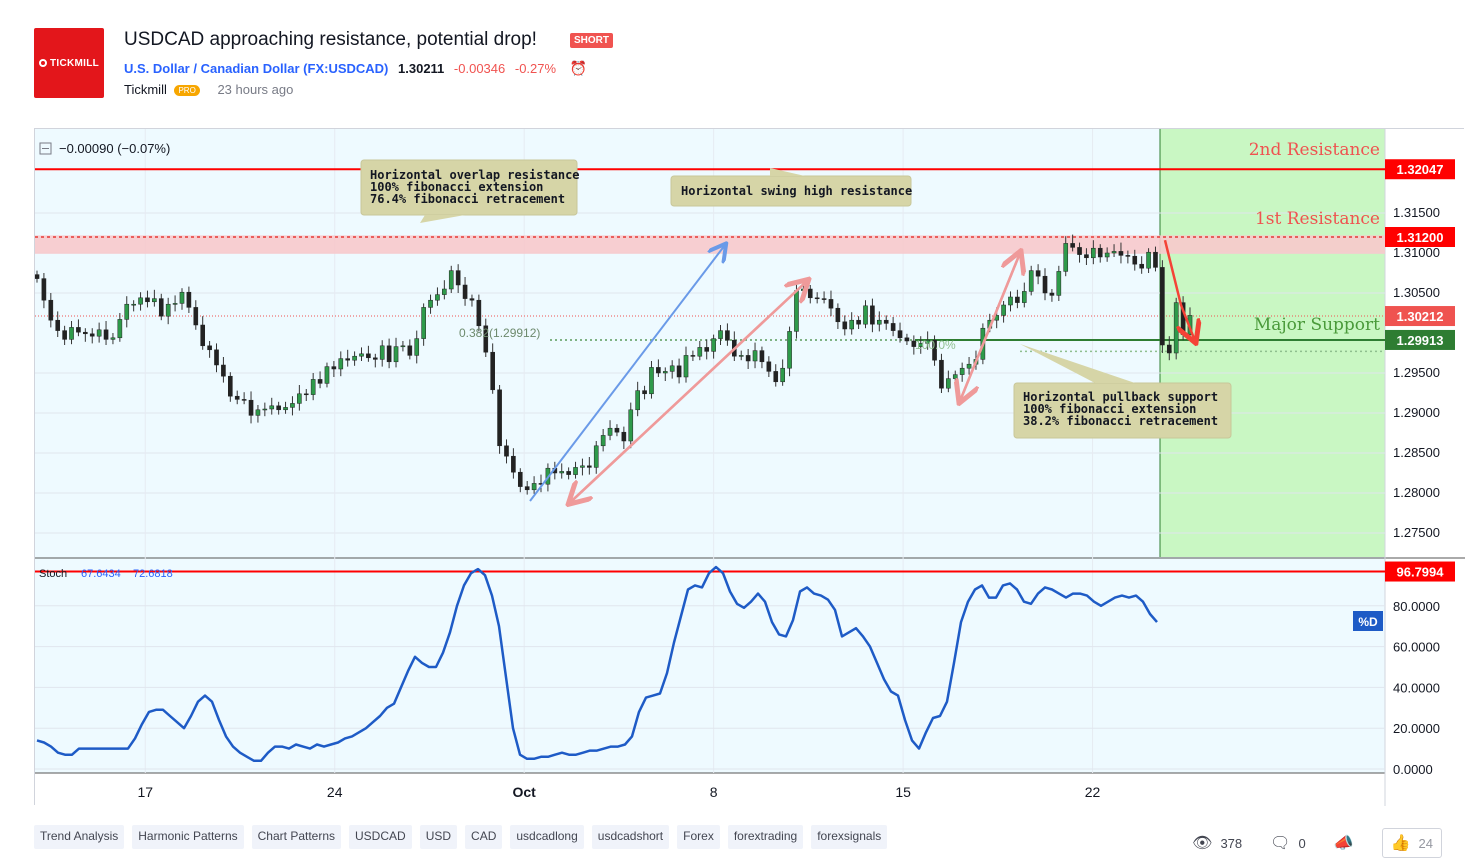 The height and width of the screenshot is (865, 1472). What do you see at coordinates (1317, 219) in the screenshot?
I see `level-label-1st-resistance: 1st Resistance` at bounding box center [1317, 219].